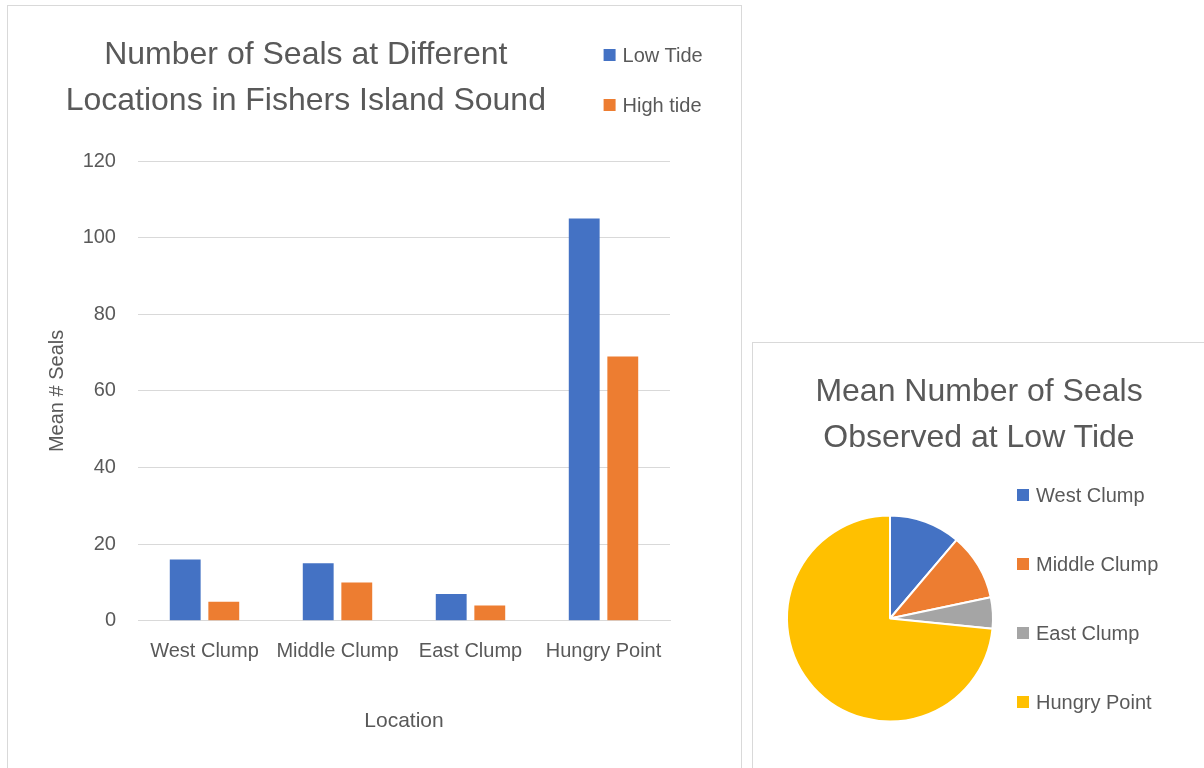  Describe the element at coordinates (1094, 701) in the screenshot. I see `legend-label: Hungry Point` at that location.